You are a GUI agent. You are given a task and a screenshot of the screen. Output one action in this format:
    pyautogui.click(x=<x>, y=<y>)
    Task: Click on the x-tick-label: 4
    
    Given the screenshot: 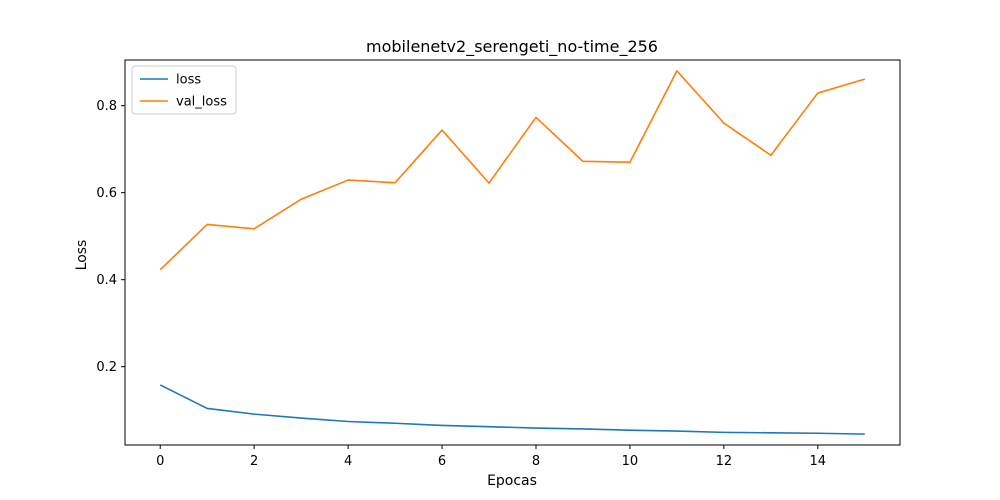 What is the action you would take?
    pyautogui.click(x=348, y=461)
    